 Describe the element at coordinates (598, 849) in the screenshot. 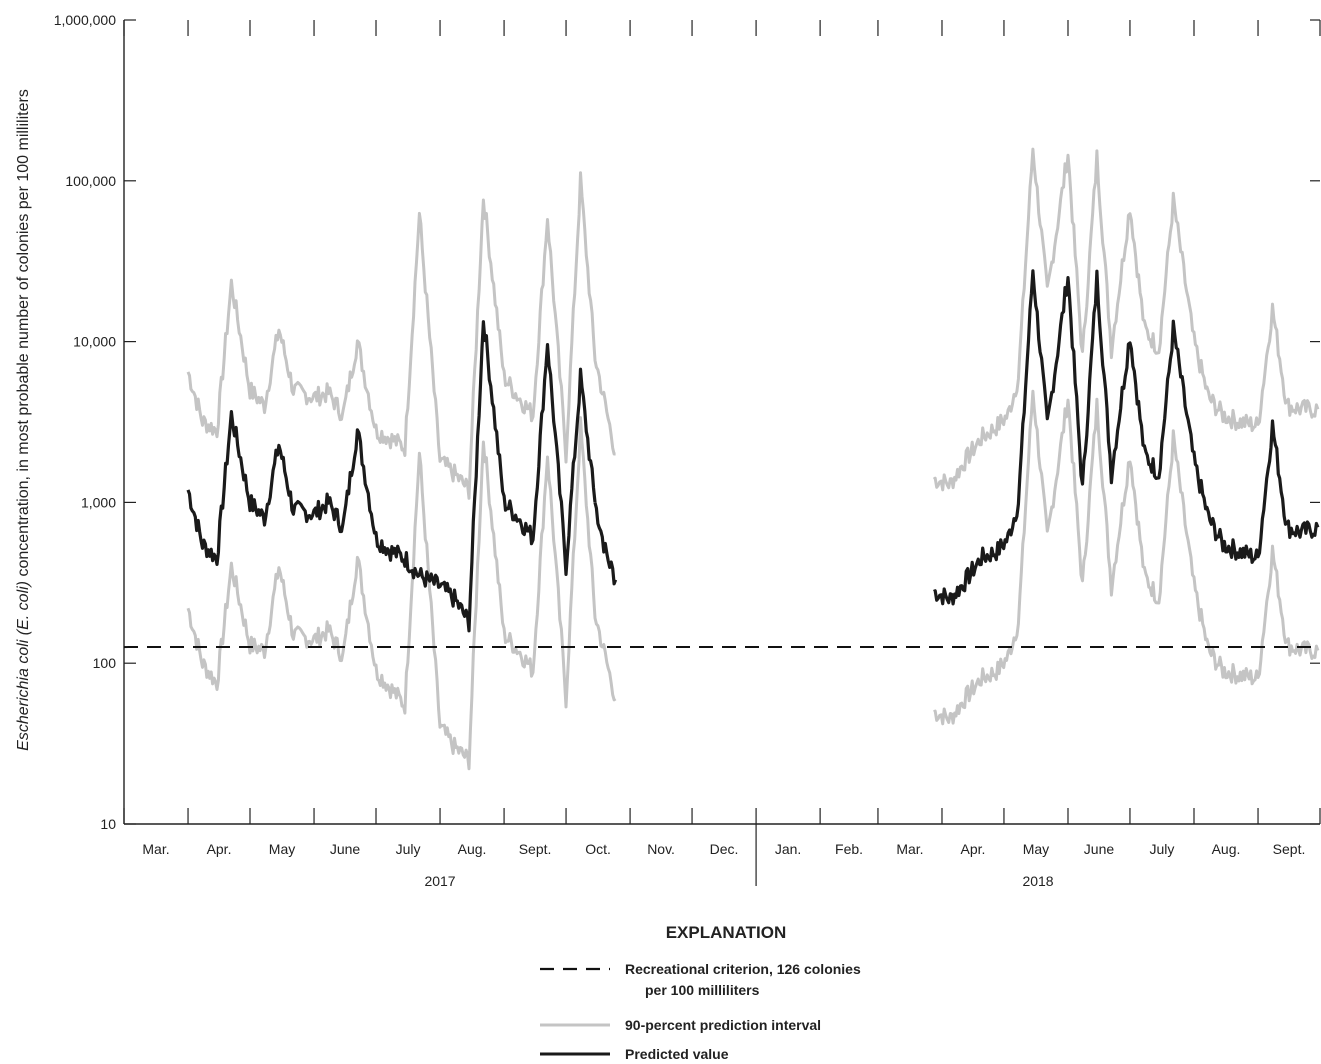

I see `x-tick-label: Oct.` at that location.